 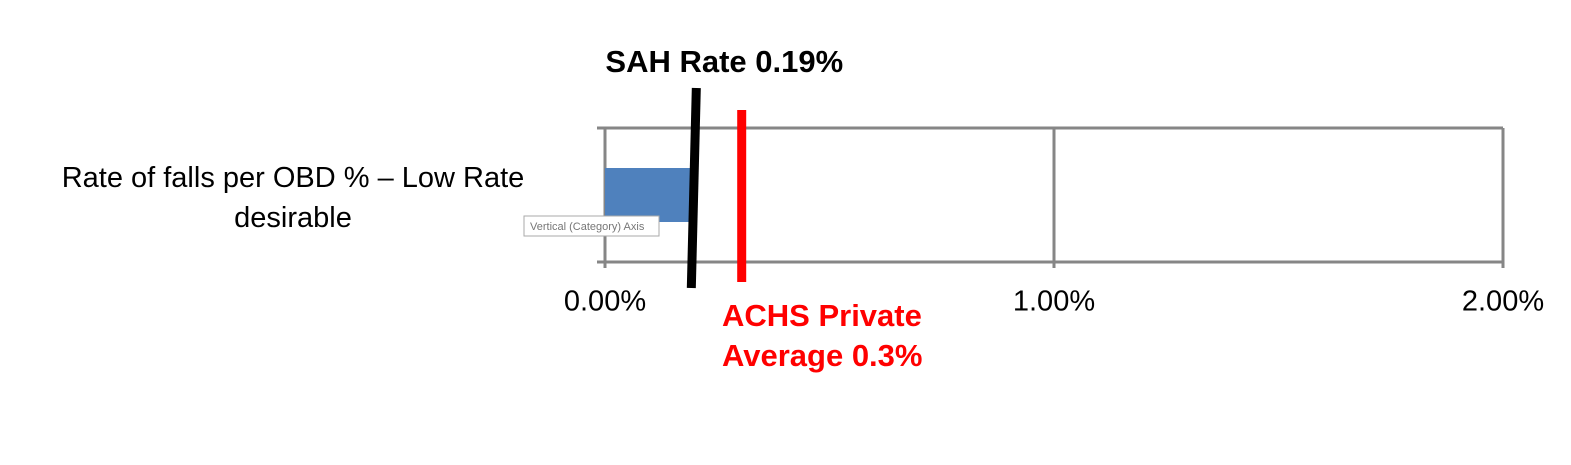 What do you see at coordinates (587, 227) in the screenshot?
I see `tooltip-text: Vertical (Category) Axis` at bounding box center [587, 227].